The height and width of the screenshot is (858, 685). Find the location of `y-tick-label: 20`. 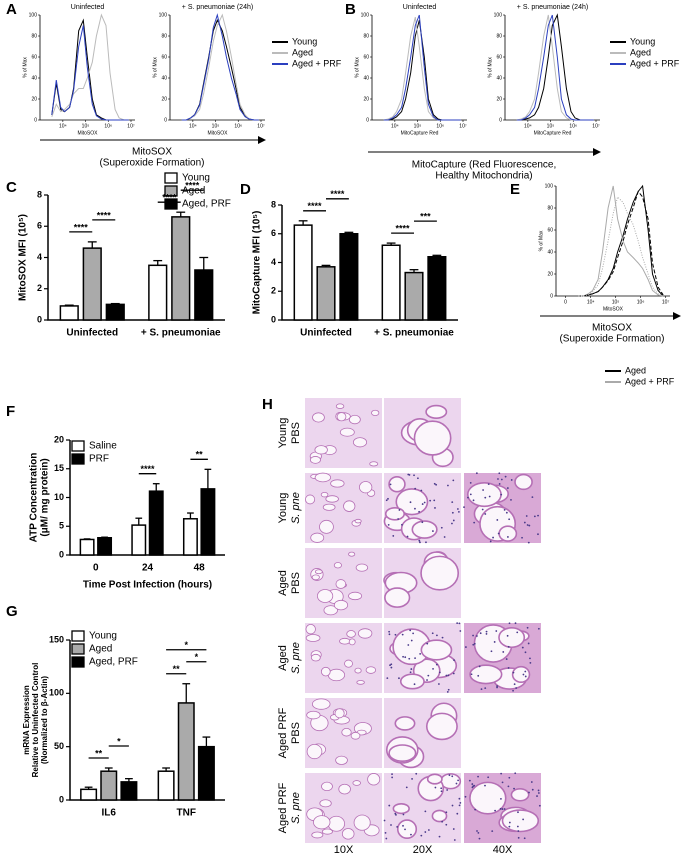

y-tick-label: 20 is located at coordinates (550, 274).